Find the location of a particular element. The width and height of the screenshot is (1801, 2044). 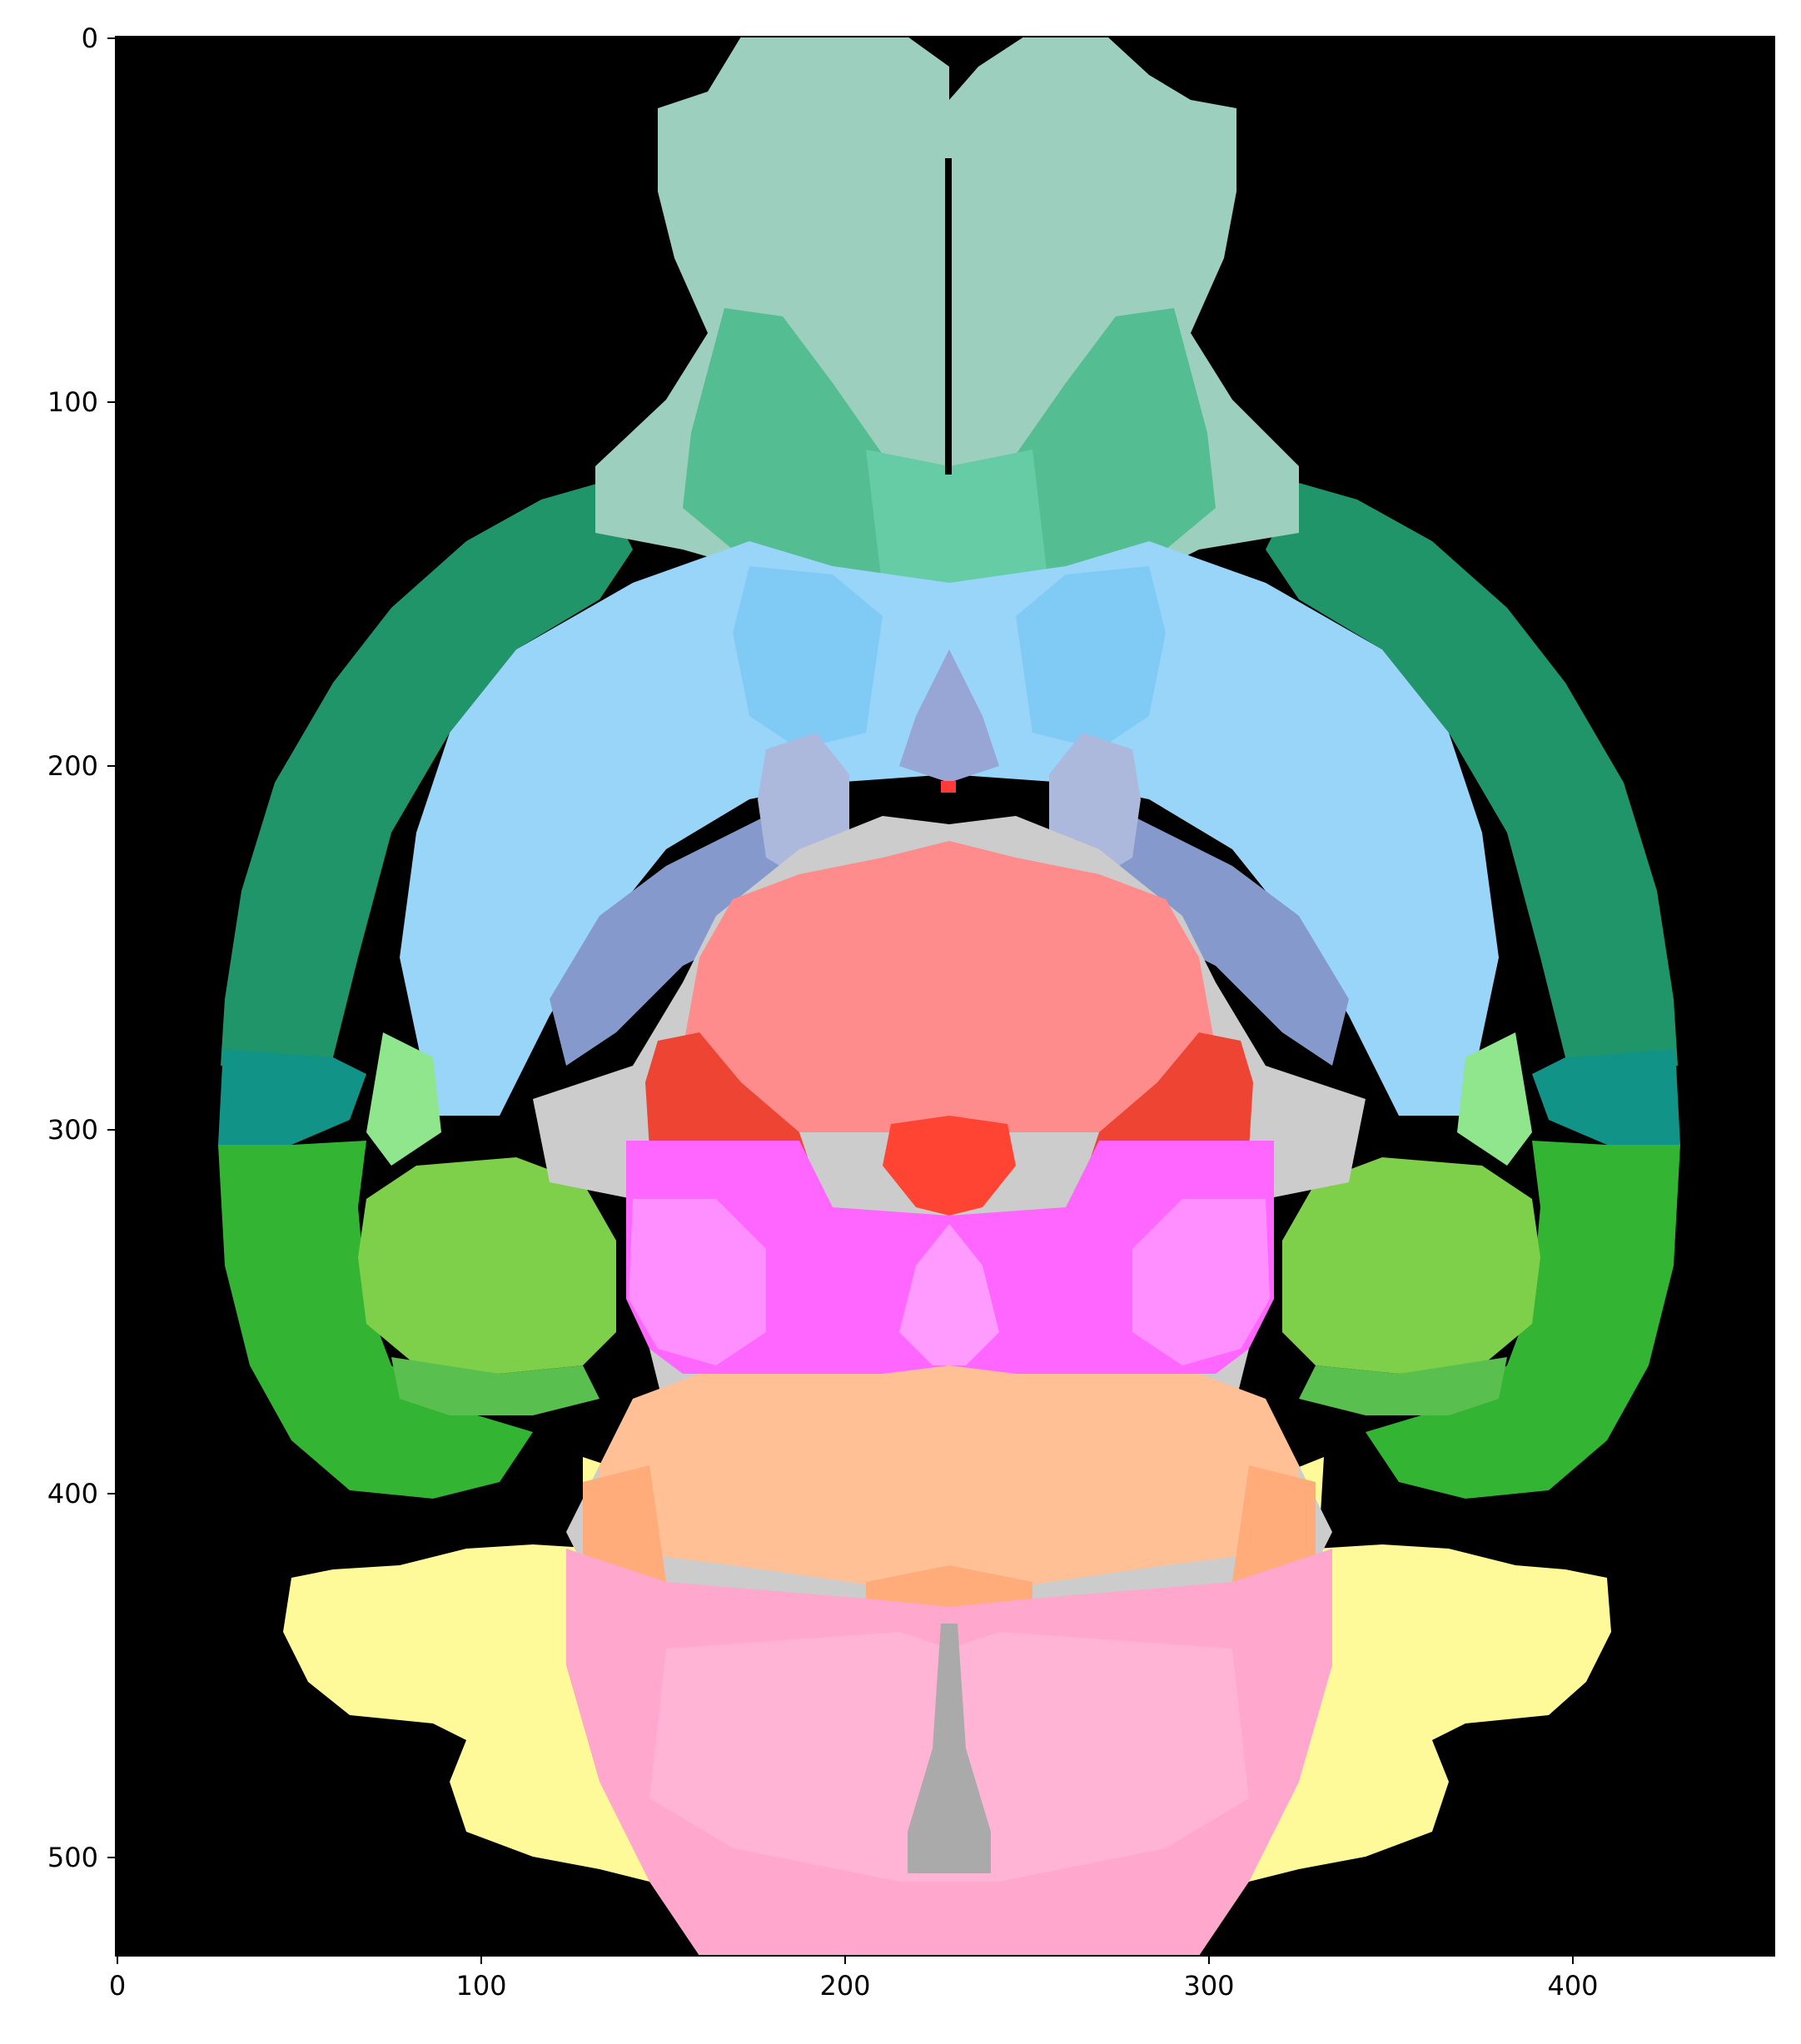

cortex-left-dark is located at coordinates (427, 774).